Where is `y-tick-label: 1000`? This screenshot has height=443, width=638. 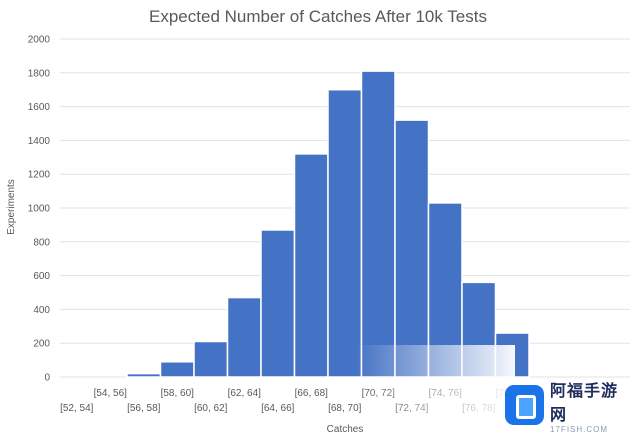
y-tick-label: 1000 is located at coordinates (39, 209).